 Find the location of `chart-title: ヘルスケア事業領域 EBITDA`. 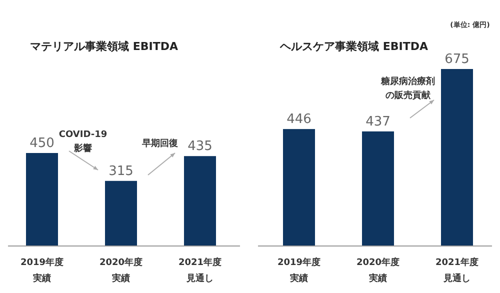

chart-title: ヘルスケア事業領域 EBITDA is located at coordinates (353, 46).